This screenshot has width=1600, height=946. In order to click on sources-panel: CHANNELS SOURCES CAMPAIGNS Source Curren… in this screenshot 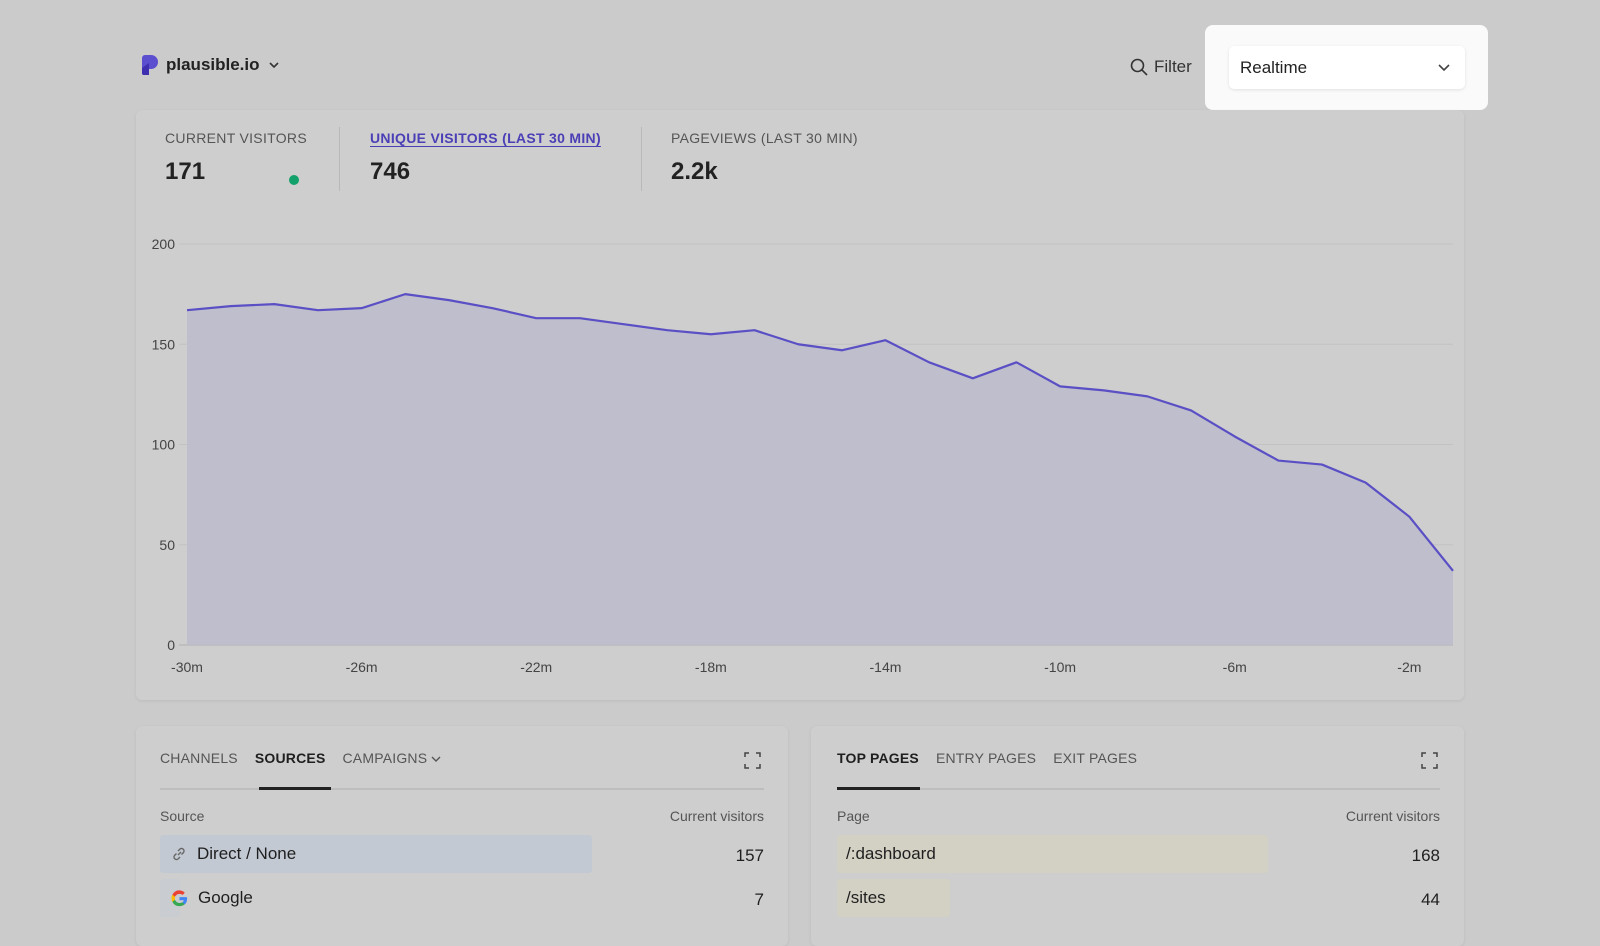, I will do `click(462, 836)`.